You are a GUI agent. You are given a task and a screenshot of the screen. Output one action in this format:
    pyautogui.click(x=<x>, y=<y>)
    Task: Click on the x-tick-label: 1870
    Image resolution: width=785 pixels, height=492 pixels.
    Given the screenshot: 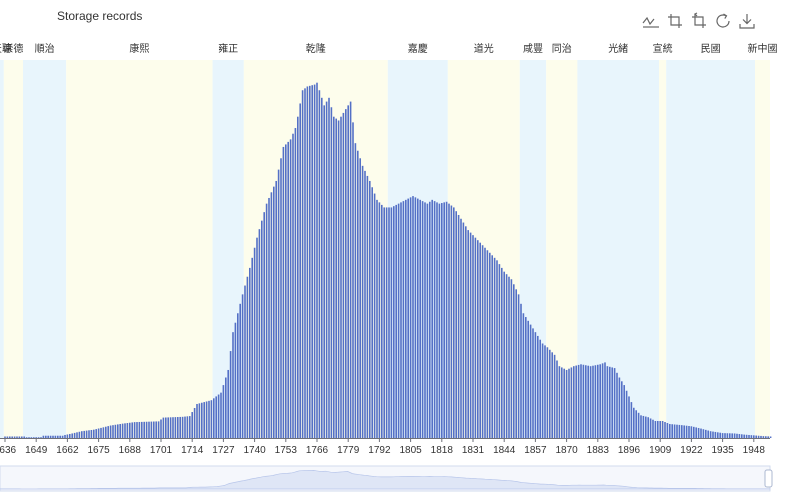 What is the action you would take?
    pyautogui.click(x=566, y=450)
    